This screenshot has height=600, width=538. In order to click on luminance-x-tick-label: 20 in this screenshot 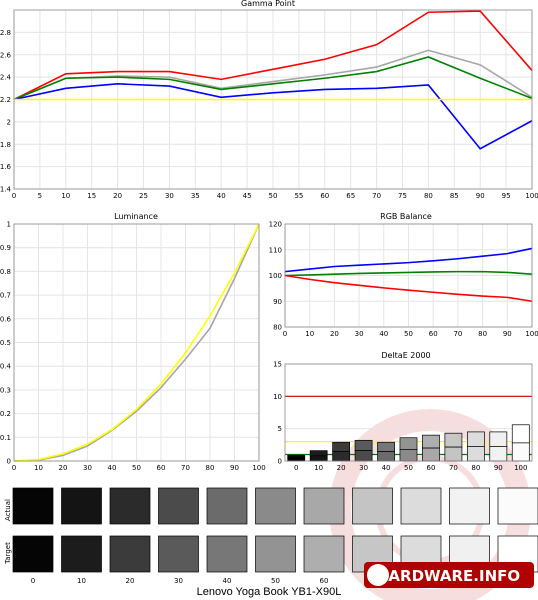, I will do `click(63, 468)`.